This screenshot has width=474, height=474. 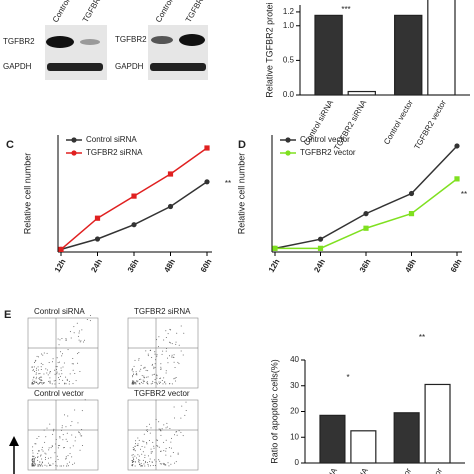 I want to click on flow-label: Control siRNA, so click(x=59, y=311).